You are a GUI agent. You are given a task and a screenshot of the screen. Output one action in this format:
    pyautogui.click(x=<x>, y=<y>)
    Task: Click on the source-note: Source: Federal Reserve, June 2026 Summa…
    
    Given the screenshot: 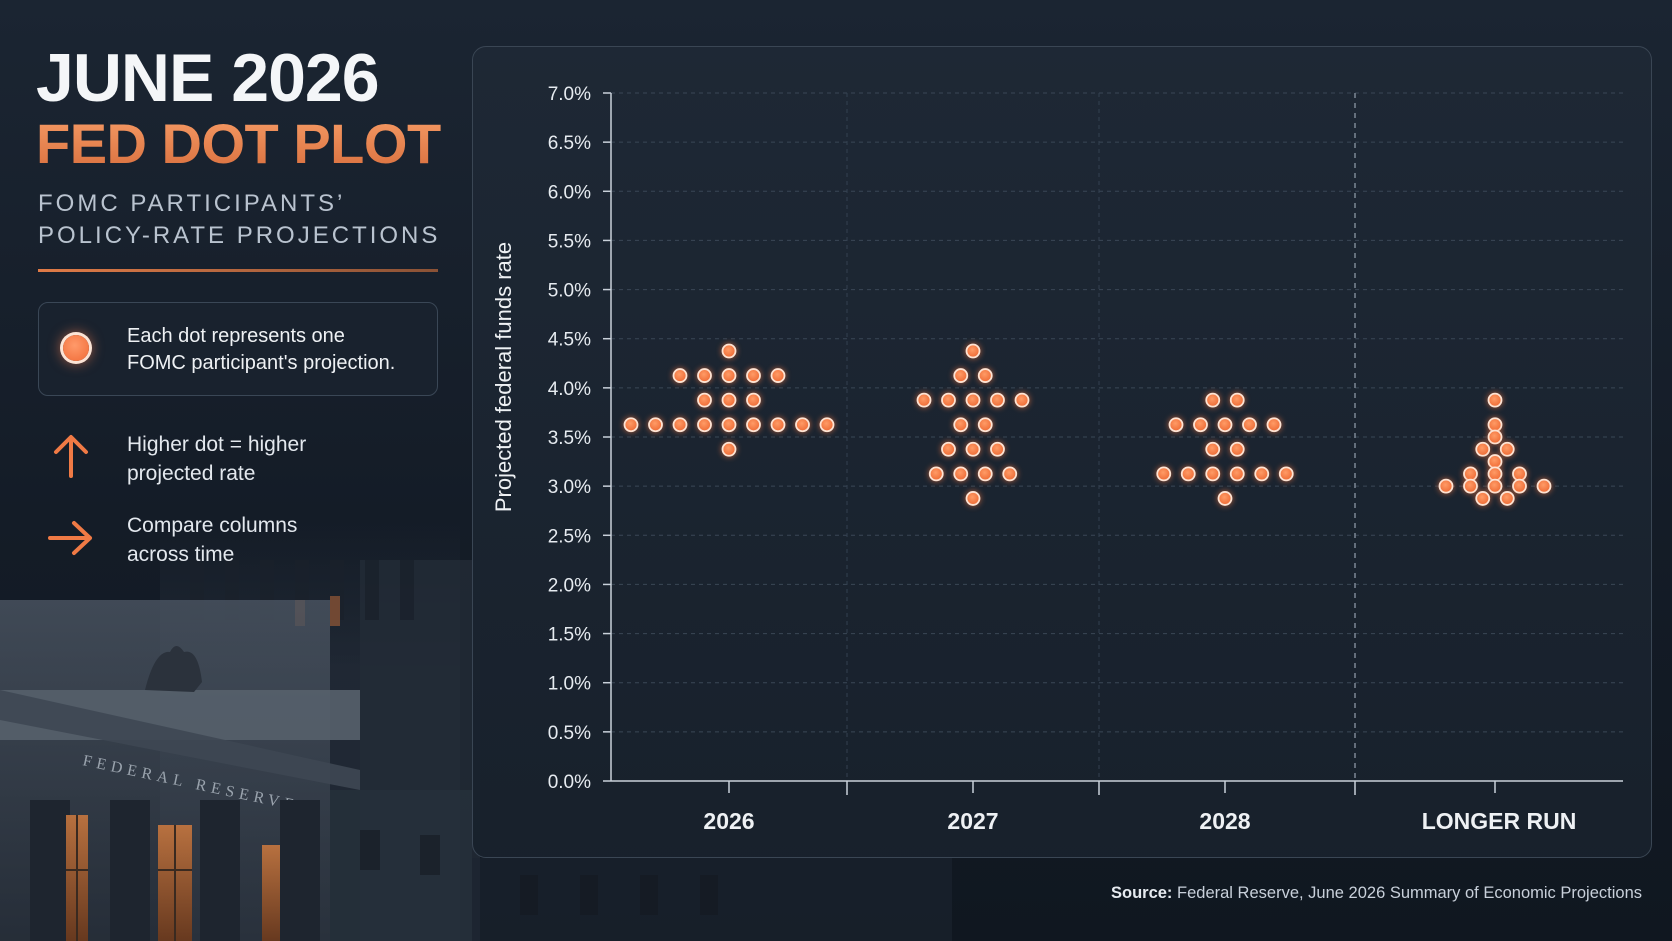 What is the action you would take?
    pyautogui.click(x=1376, y=893)
    